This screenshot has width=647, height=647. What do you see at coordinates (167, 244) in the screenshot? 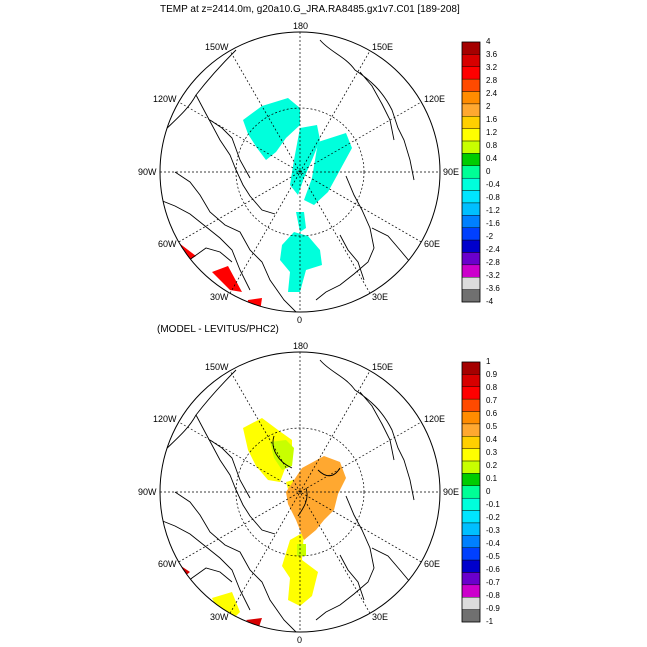
I see `top-lon-label-60w: 60W` at bounding box center [167, 244].